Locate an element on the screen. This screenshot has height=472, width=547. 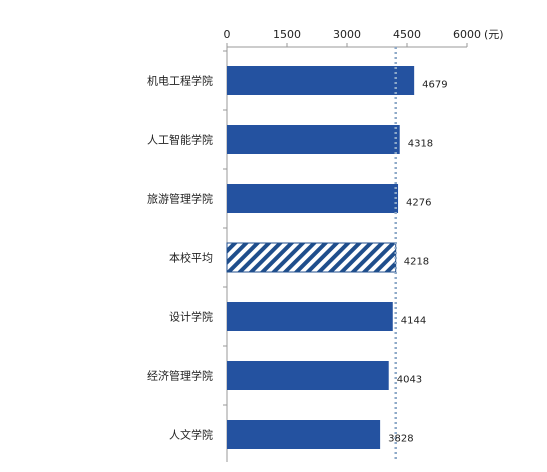
value-label: 4318 is located at coordinates (420, 144).